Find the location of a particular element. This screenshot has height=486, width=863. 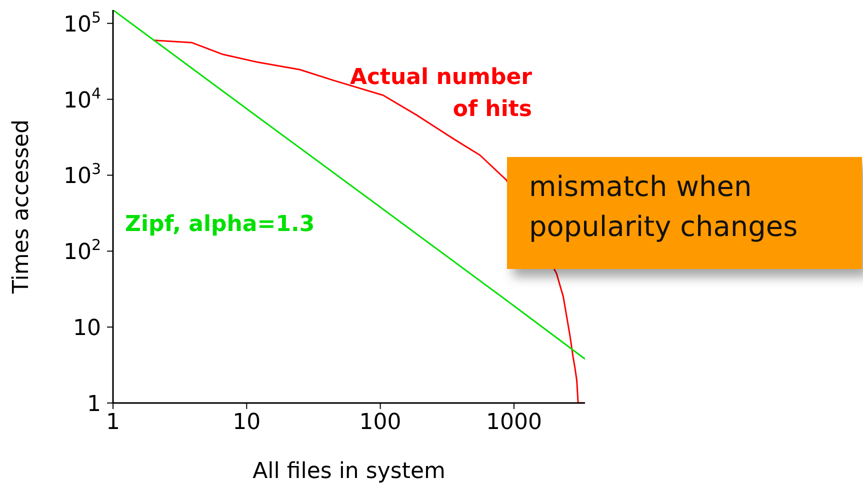

y-tick-label: 10$^{2}$ is located at coordinates (82, 251).